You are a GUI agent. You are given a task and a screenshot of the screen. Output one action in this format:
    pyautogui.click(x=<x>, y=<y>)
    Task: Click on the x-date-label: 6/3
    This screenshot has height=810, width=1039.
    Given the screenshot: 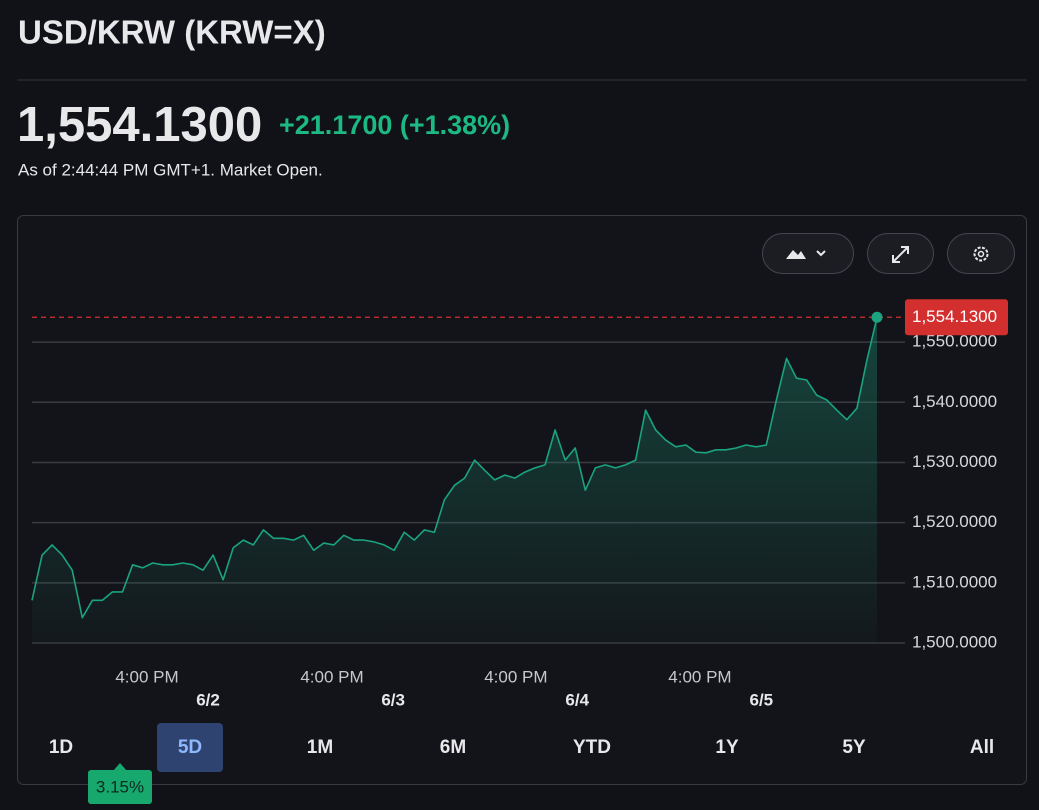 What is the action you would take?
    pyautogui.click(x=393, y=699)
    